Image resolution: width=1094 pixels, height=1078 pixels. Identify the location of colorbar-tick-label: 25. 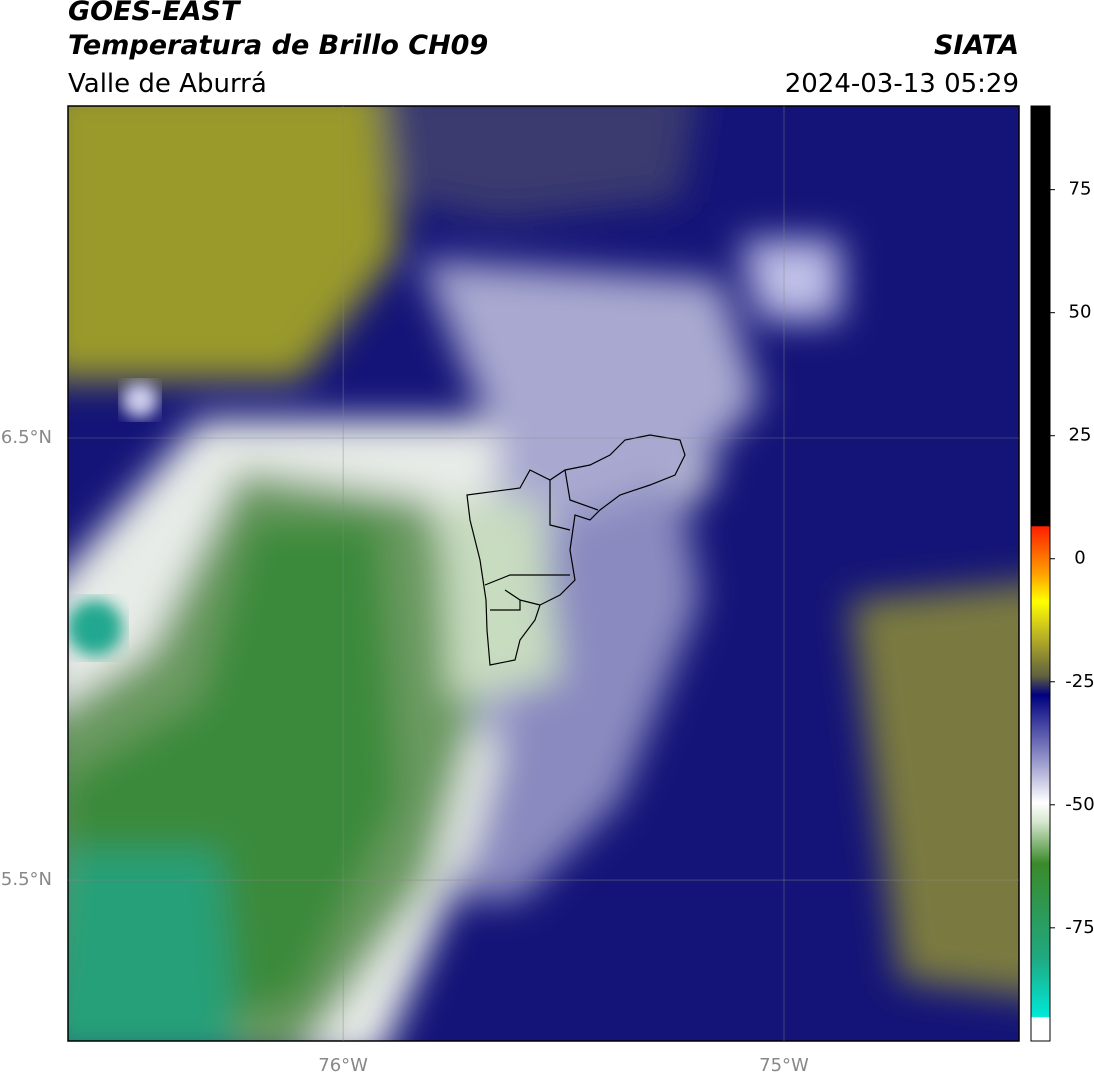
(1080, 435).